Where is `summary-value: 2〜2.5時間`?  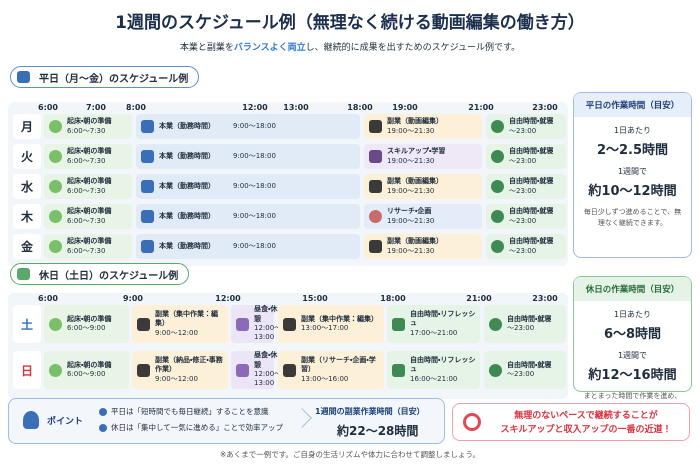 summary-value: 2〜2.5時間 is located at coordinates (632, 150).